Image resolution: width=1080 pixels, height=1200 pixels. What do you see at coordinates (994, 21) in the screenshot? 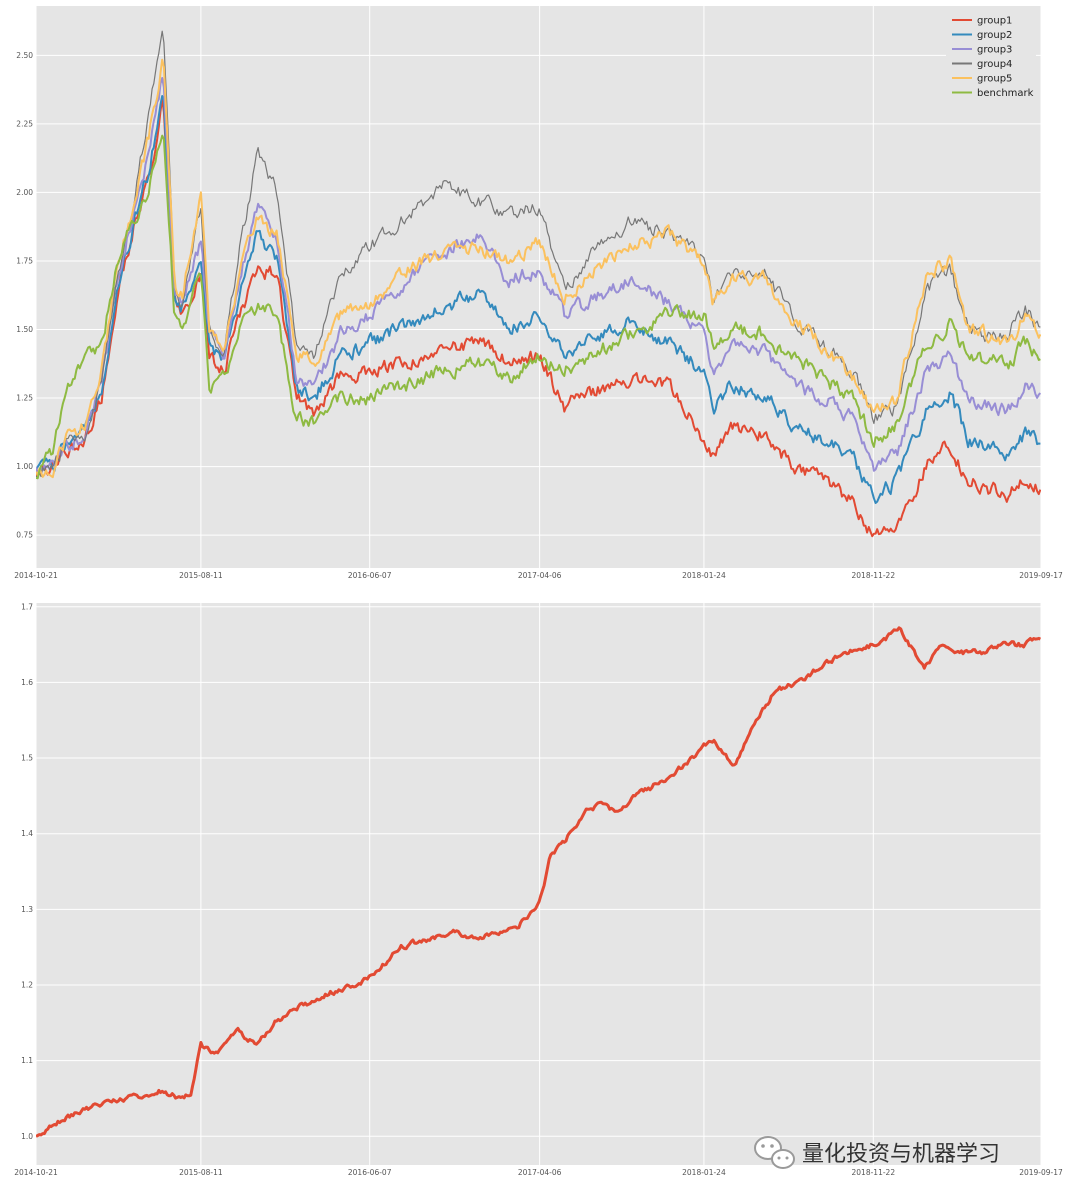
I see `legend-label-group1: group1` at bounding box center [994, 21].